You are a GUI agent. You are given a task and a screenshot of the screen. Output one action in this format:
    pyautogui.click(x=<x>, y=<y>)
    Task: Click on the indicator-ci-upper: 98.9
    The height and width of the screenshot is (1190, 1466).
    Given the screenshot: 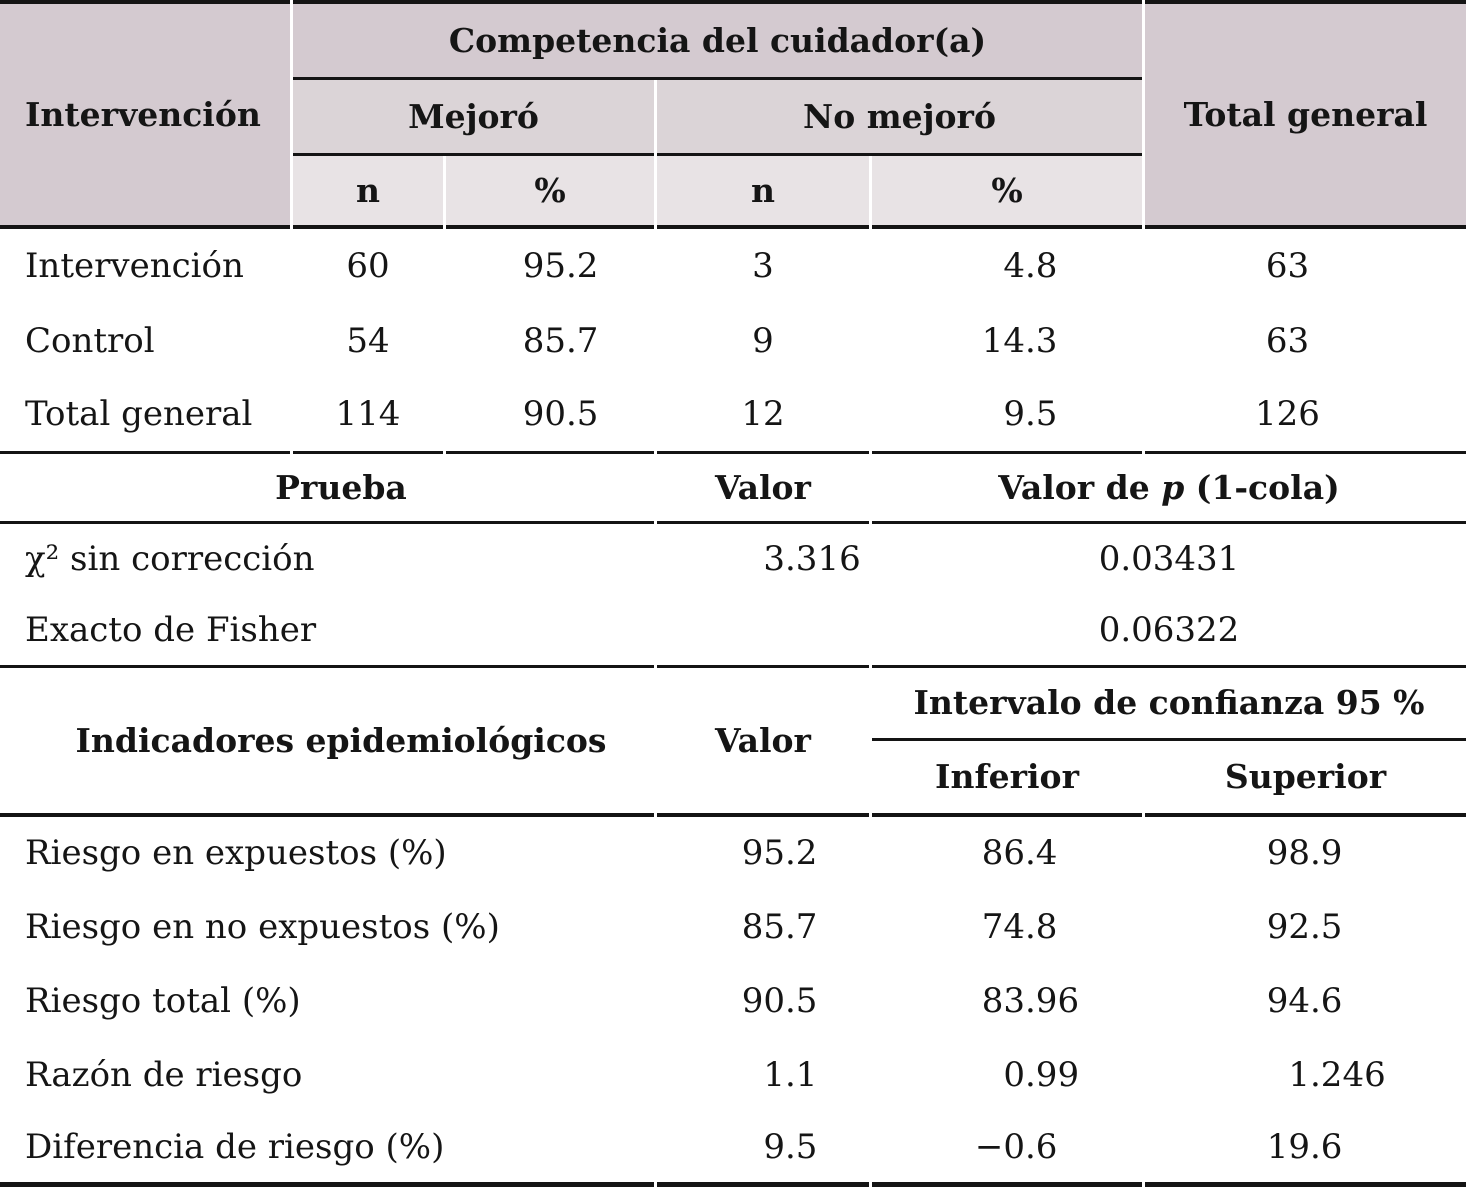 What is the action you would take?
    pyautogui.click(x=1304, y=853)
    